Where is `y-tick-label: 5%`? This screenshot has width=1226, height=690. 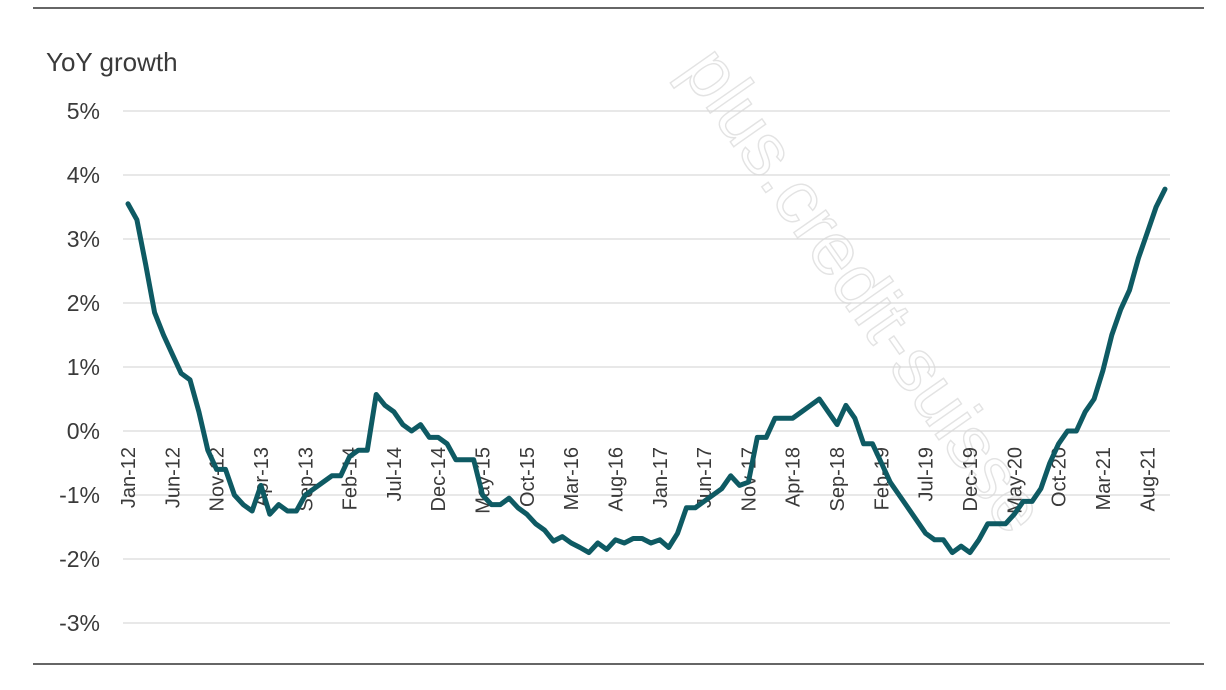 y-tick-label: 5% is located at coordinates (83, 111).